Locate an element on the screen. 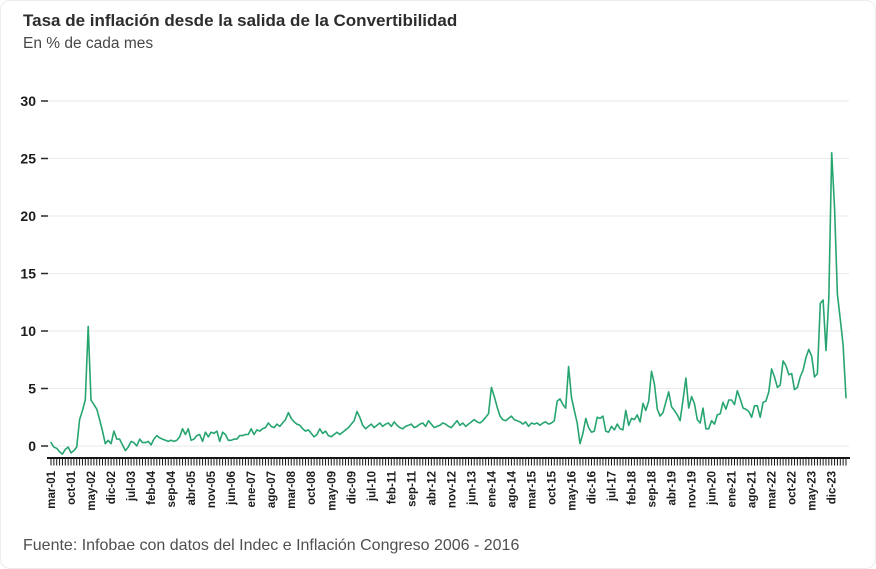 The image size is (876, 569). x-axis-label: feb-04 is located at coordinates (152, 487).